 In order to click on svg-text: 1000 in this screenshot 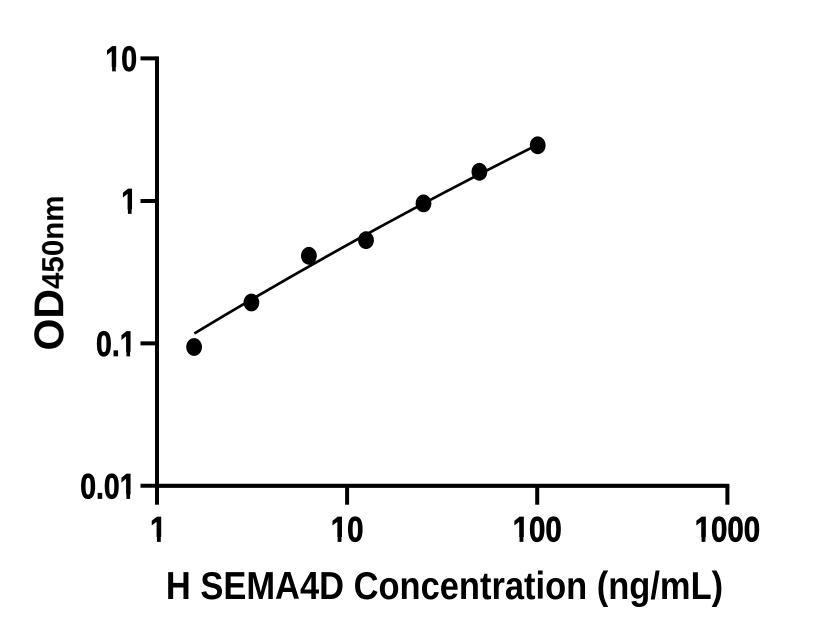, I will do `click(728, 529)`.